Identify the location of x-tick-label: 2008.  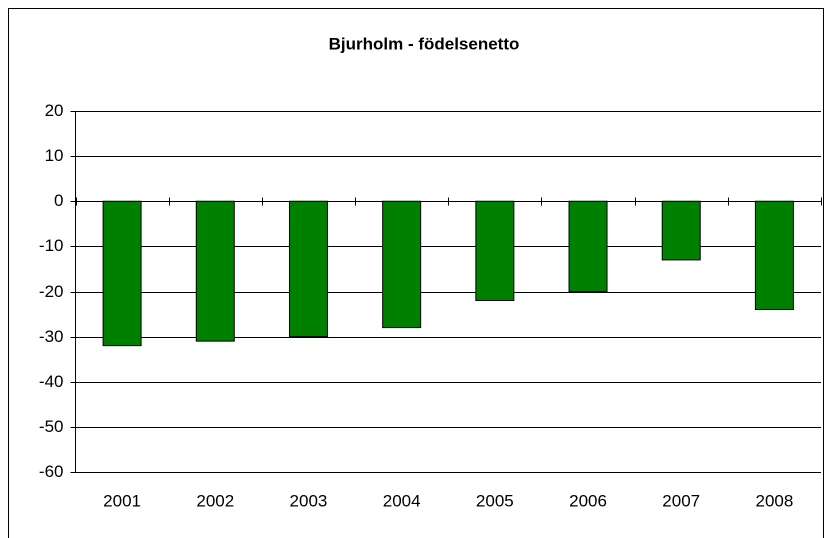
(774, 500).